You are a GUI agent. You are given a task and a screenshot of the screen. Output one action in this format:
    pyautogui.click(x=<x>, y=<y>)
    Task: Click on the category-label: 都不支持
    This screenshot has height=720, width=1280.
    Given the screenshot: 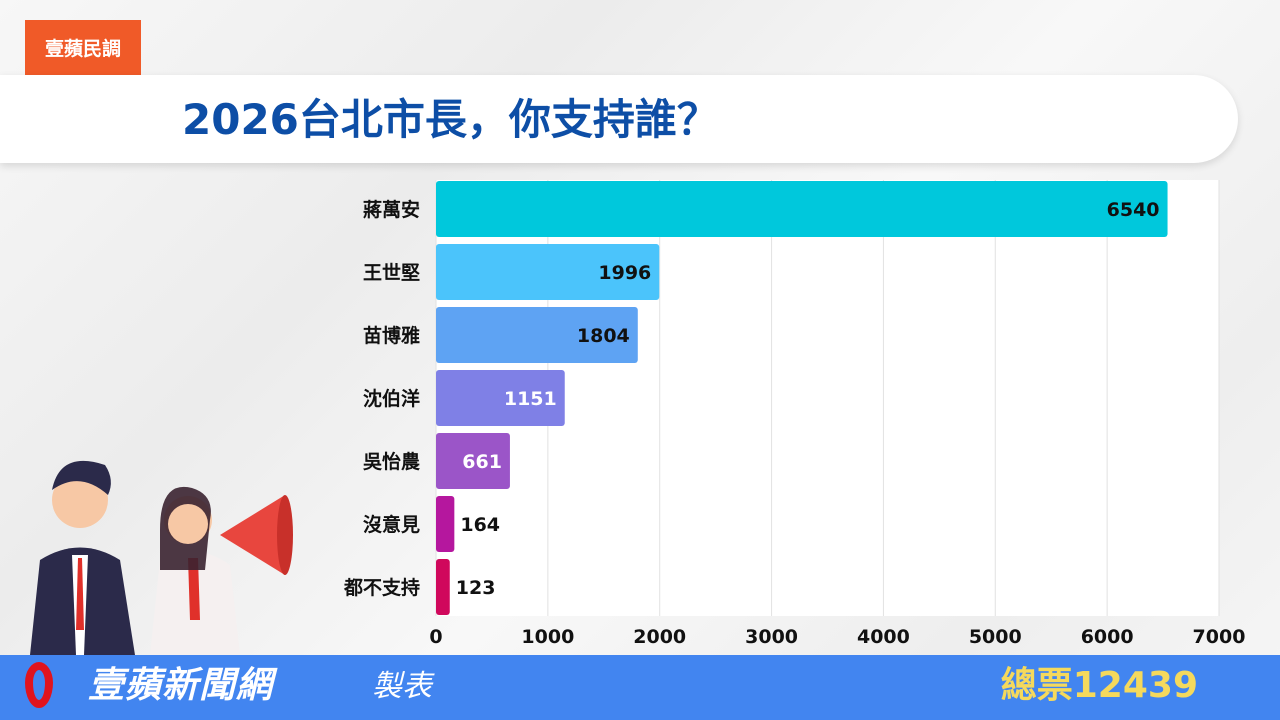 What is the action you would take?
    pyautogui.click(x=381, y=587)
    